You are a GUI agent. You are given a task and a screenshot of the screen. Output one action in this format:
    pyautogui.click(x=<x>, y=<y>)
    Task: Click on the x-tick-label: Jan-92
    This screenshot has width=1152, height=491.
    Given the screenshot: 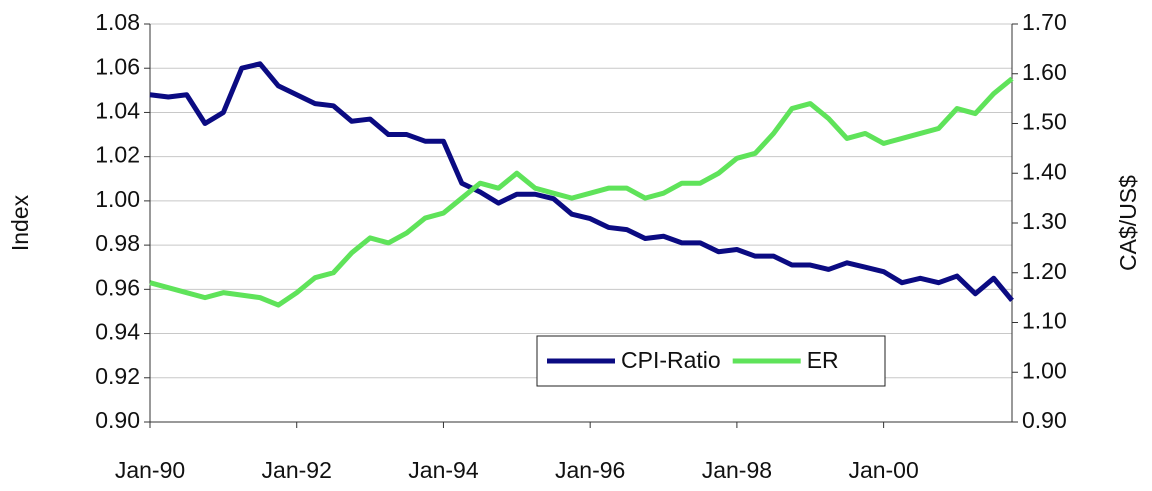 What is the action you would take?
    pyautogui.click(x=297, y=470)
    